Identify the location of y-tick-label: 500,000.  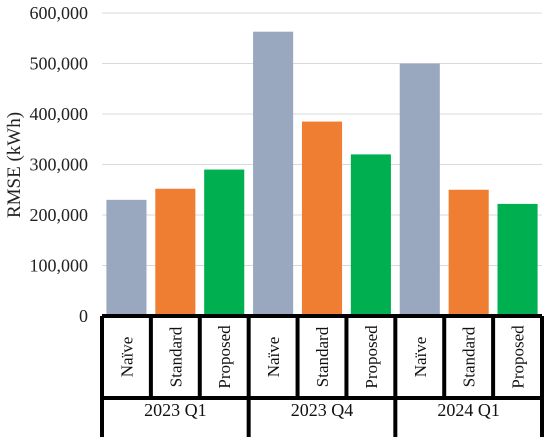
(59, 64).